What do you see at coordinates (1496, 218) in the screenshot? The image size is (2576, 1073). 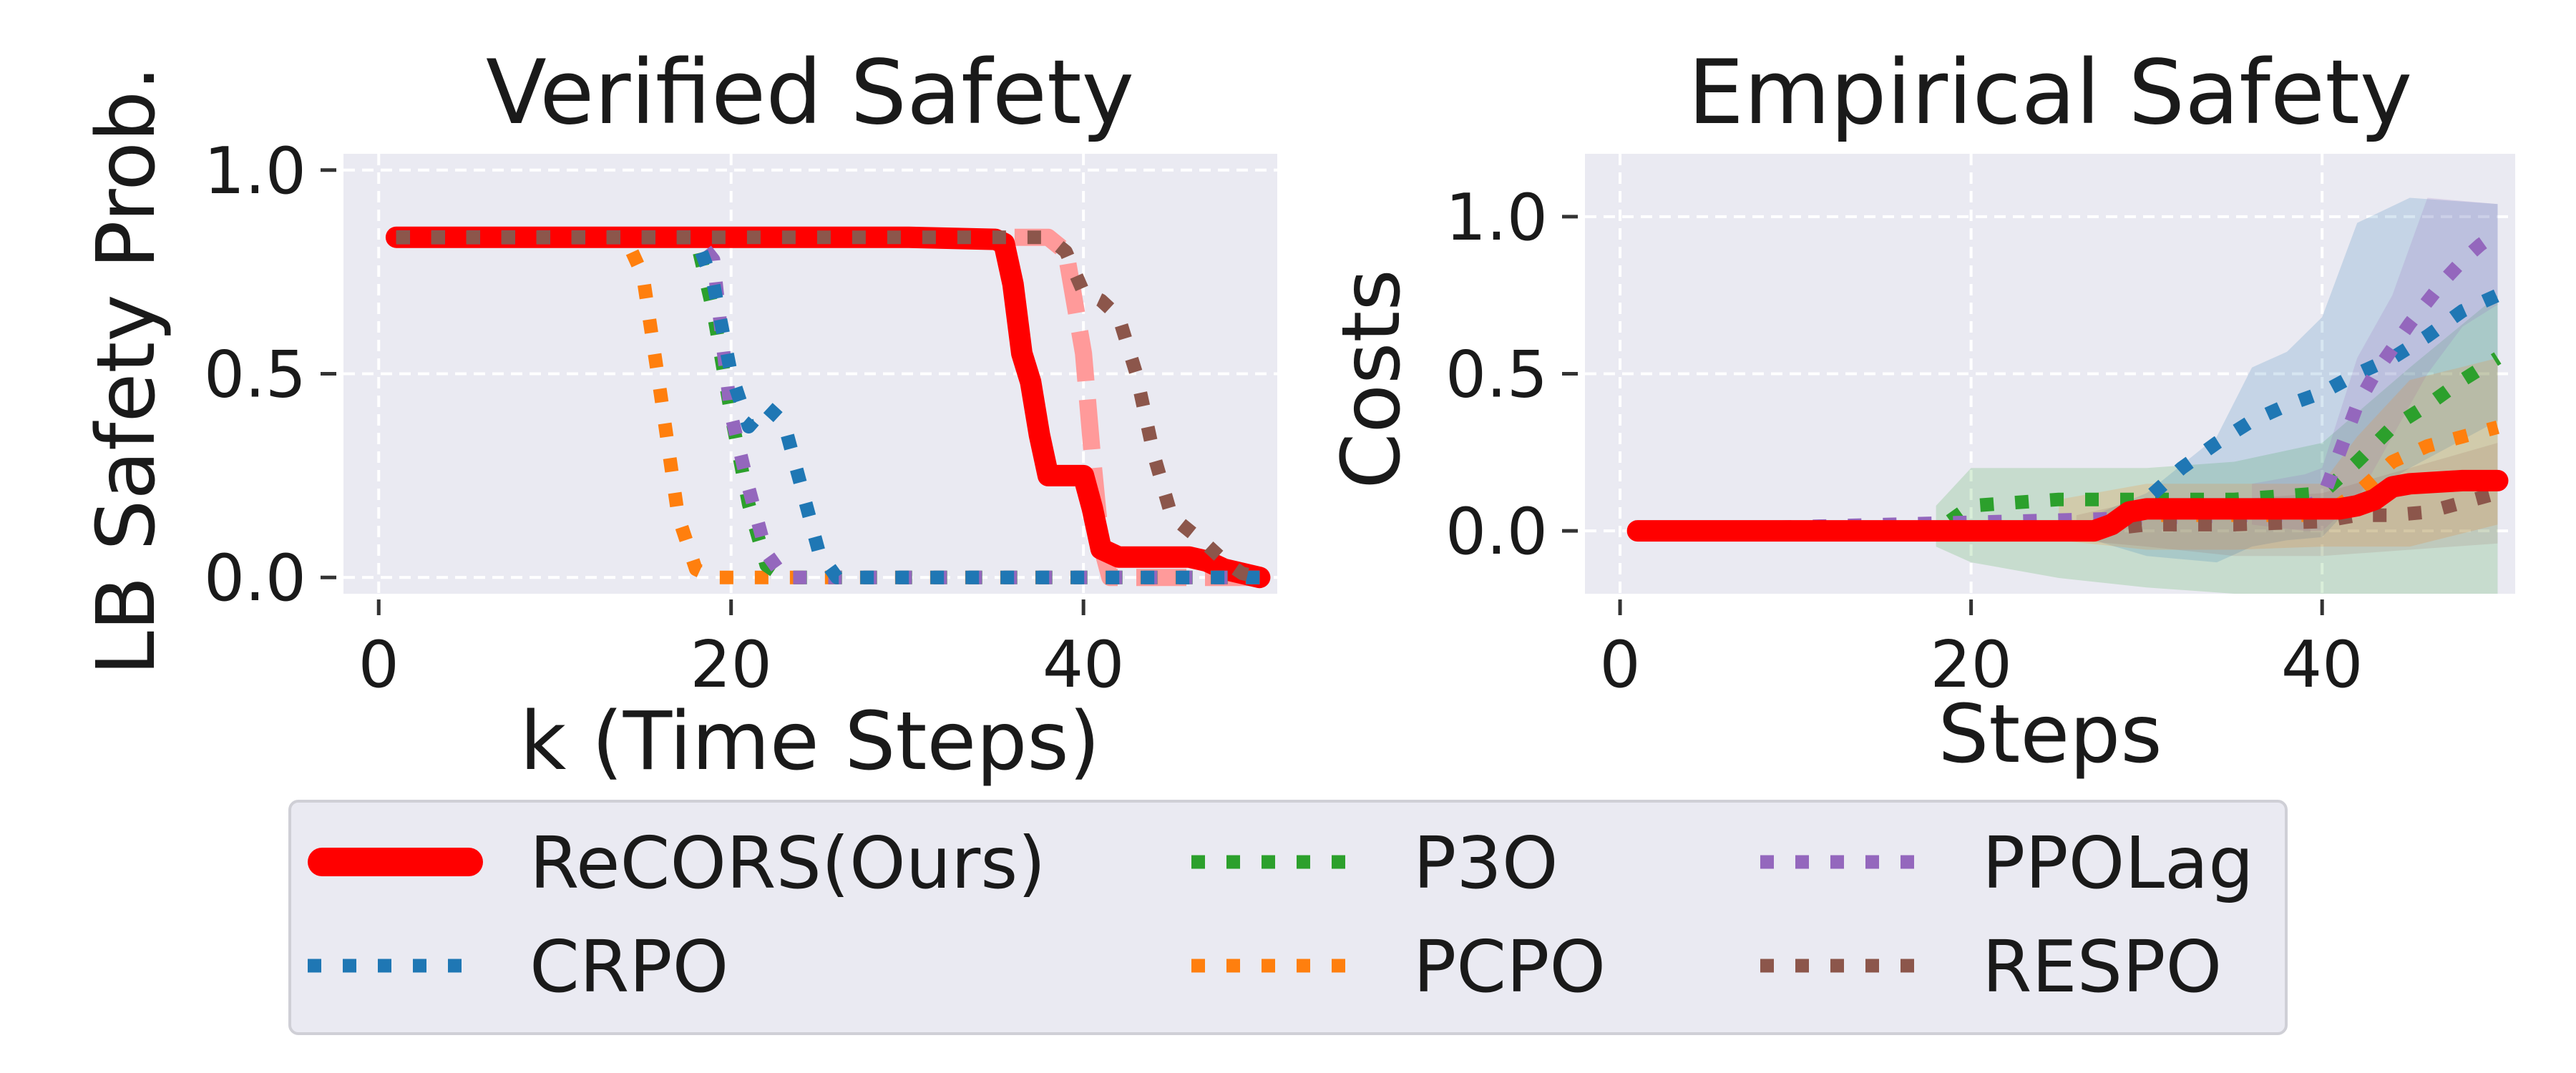 I see `empirical-ytick-label: 1.0` at bounding box center [1496, 218].